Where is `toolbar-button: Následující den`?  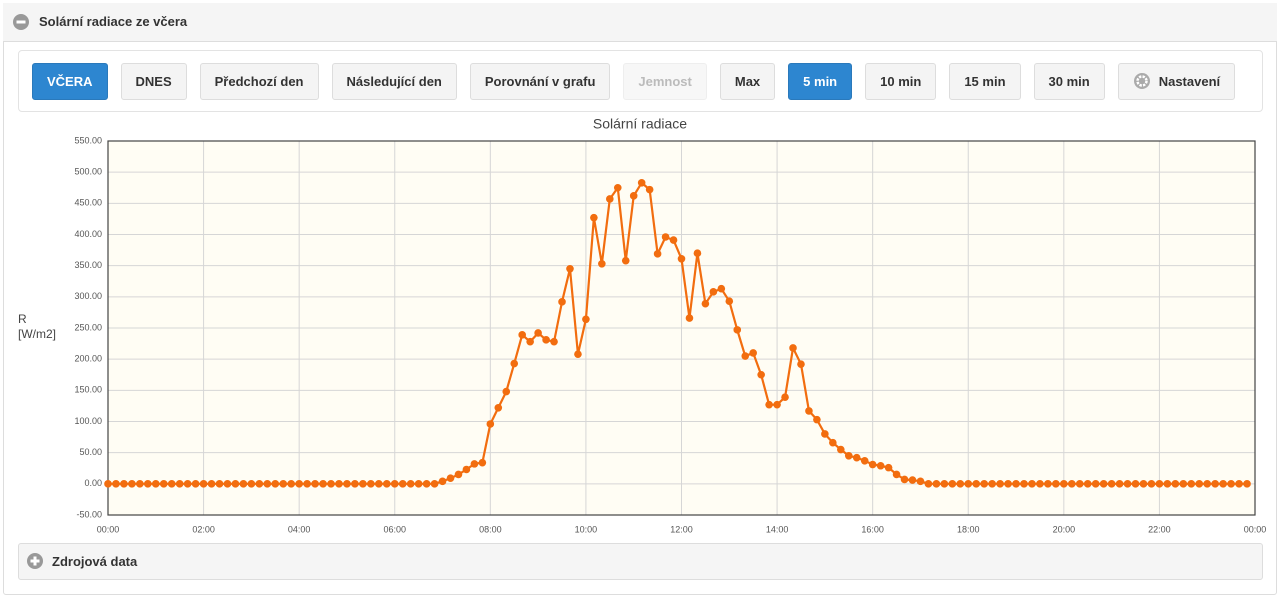 toolbar-button: Následující den is located at coordinates (394, 81).